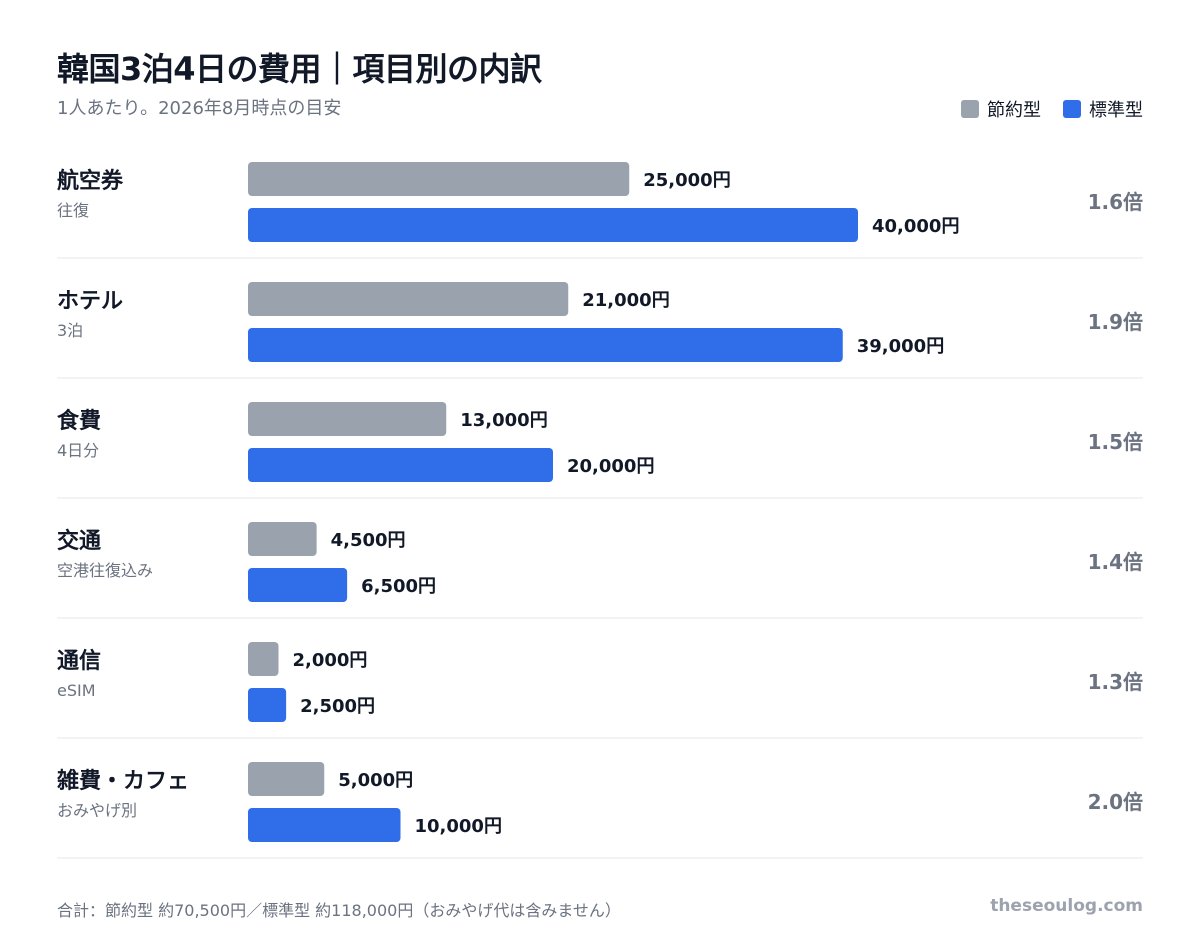  Describe the element at coordinates (1072, 109) in the screenshot. I see `legend-swatch-standard` at that location.